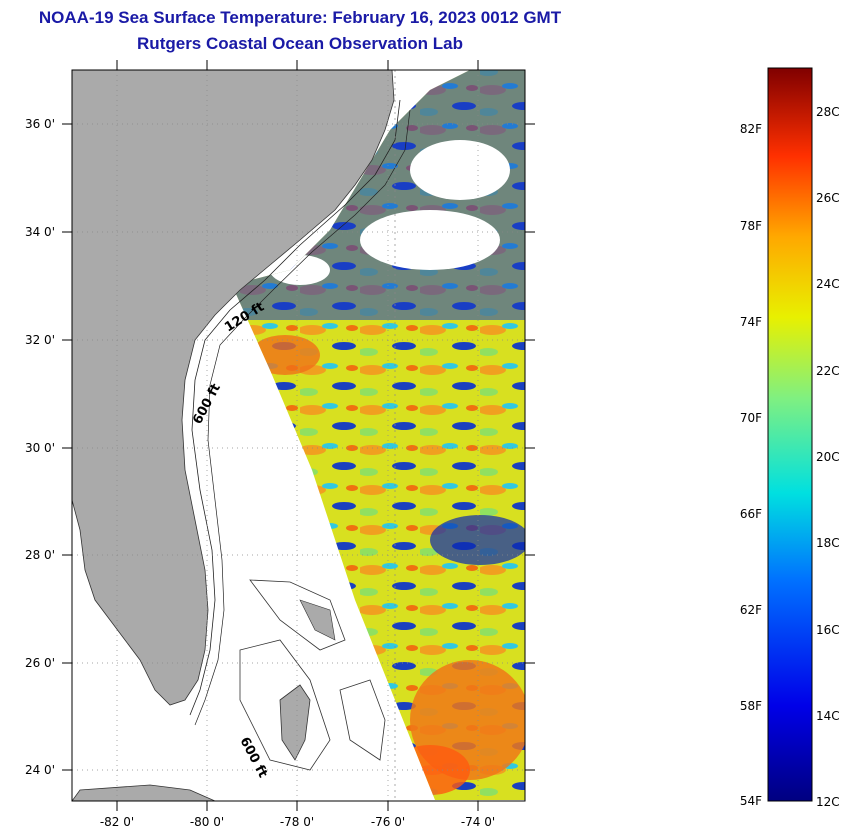 The width and height of the screenshot is (849, 832). I want to click on lon-label: -74 0', so click(478, 822).